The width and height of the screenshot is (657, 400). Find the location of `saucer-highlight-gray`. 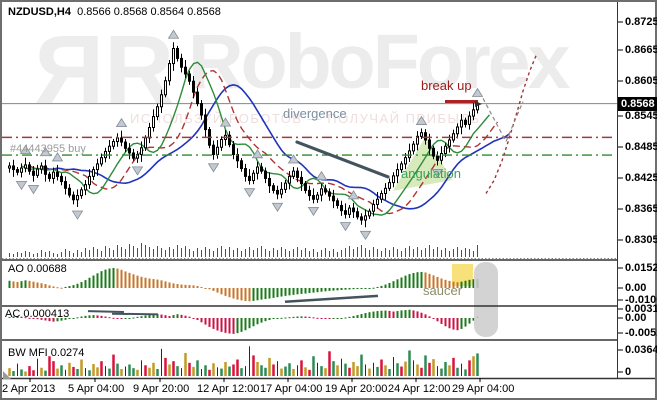

saucer-highlight-gray is located at coordinates (486, 299).